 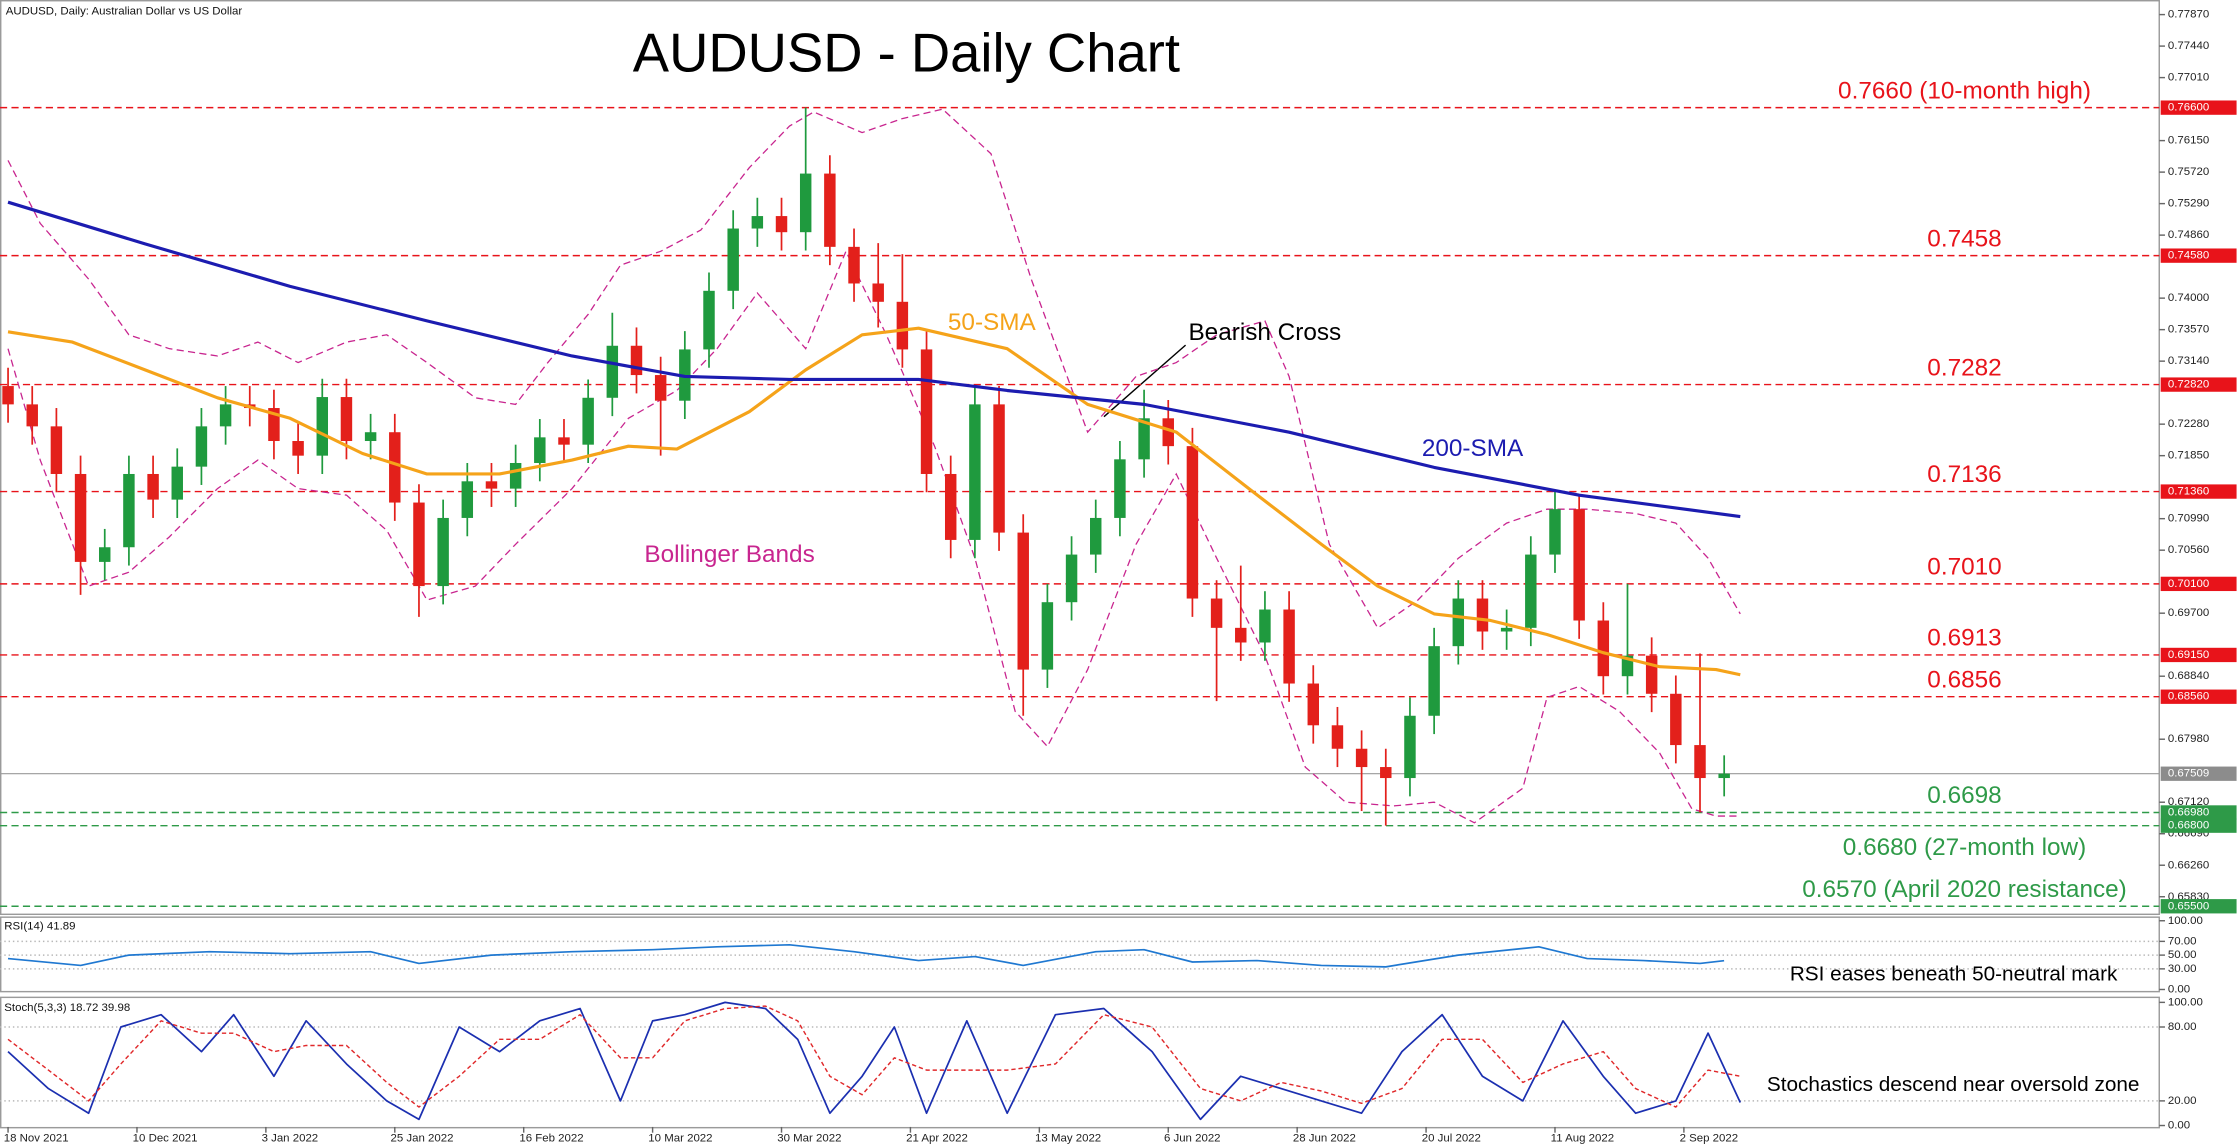 I want to click on x-tick-label: 16 Feb 2022, so click(x=551, y=1138).